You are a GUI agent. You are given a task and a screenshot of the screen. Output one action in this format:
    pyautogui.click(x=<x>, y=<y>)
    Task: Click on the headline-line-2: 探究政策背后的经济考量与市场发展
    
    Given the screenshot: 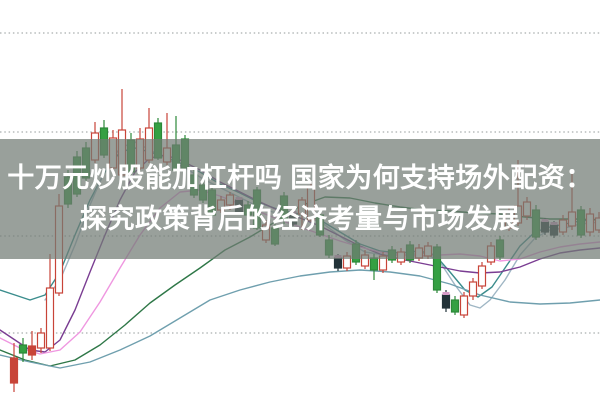 What is the action you would take?
    pyautogui.click(x=300, y=219)
    